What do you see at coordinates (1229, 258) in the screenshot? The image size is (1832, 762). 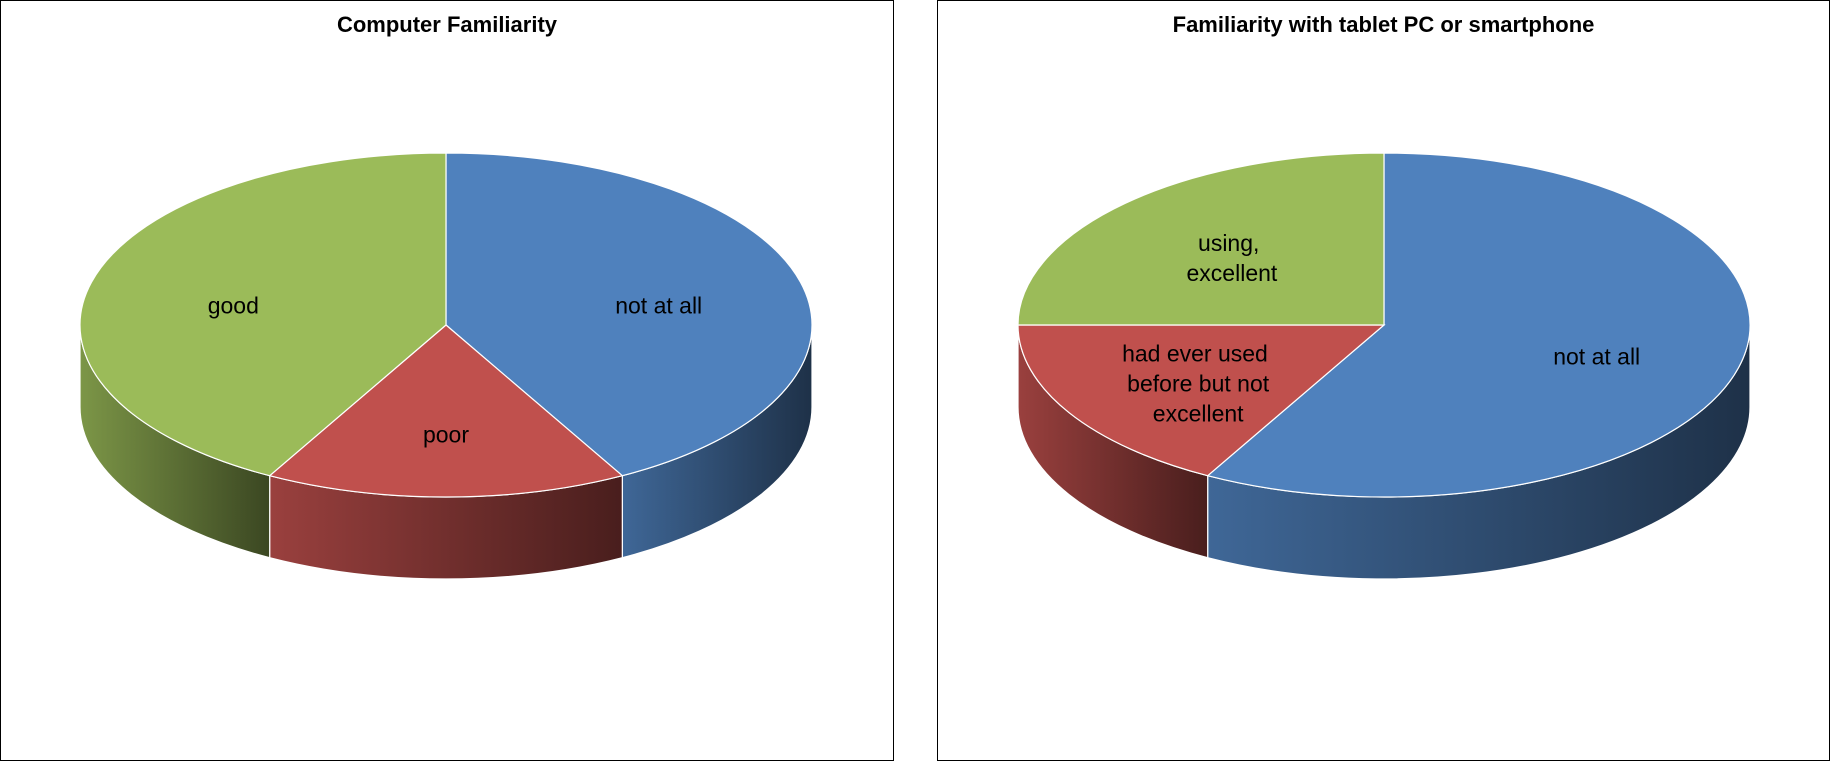 I see `slice-label: using, excellent` at bounding box center [1229, 258].